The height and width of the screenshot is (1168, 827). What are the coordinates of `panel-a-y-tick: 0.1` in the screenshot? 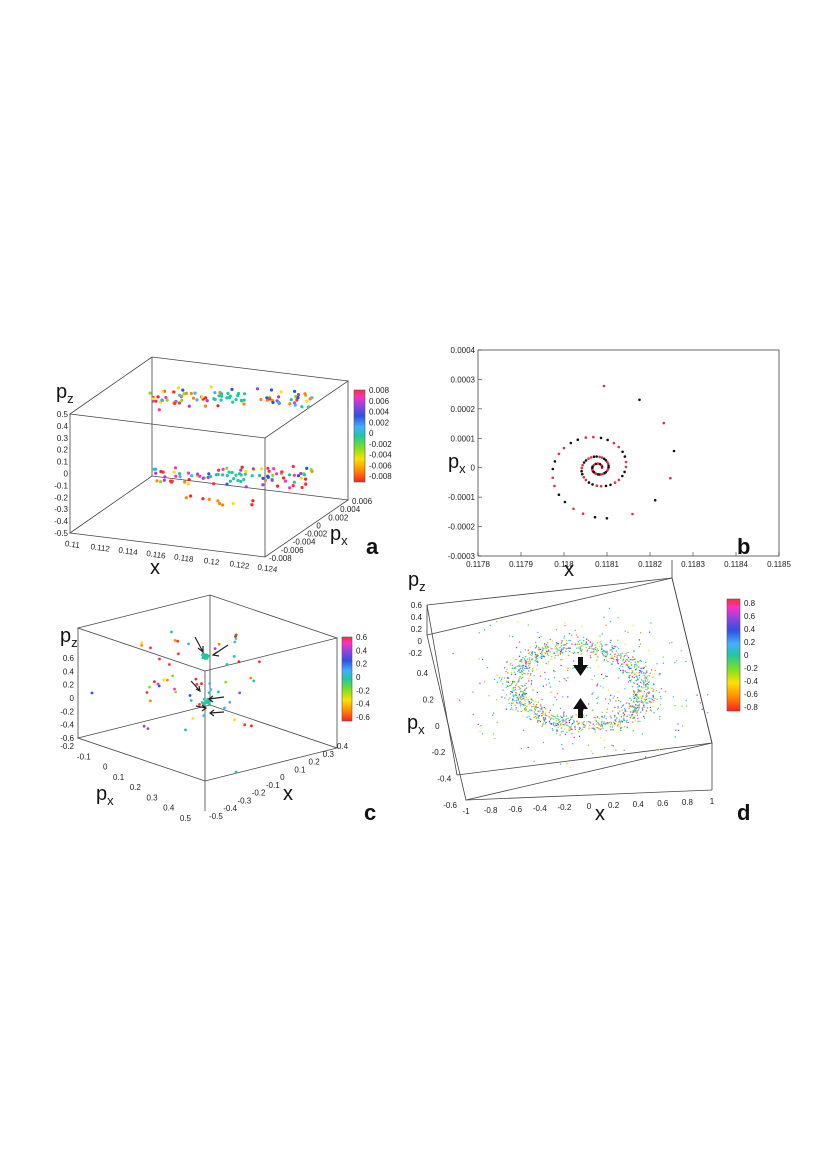 It's located at (63, 462).